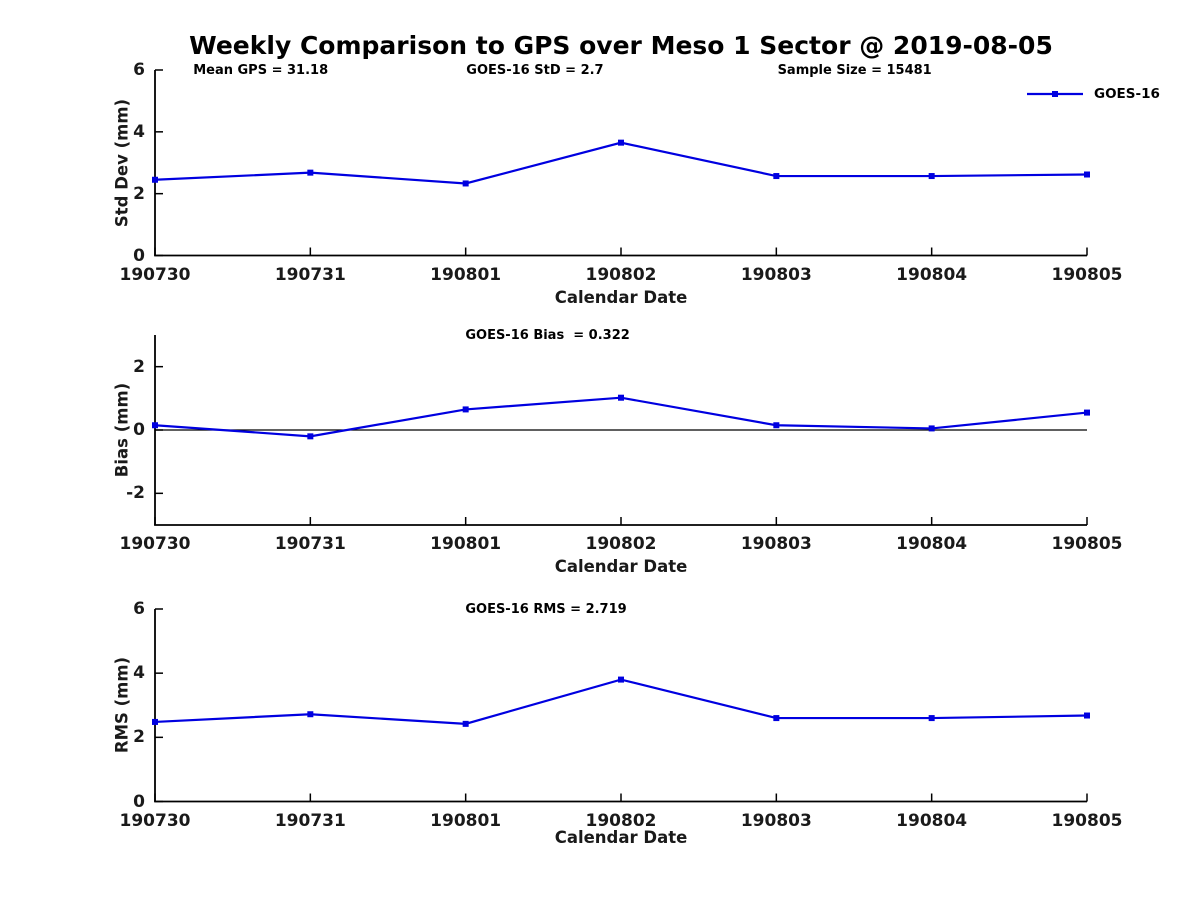 Image resolution: width=1200 pixels, height=900 pixels. Describe the element at coordinates (621, 837) in the screenshot. I see `rms-x-axis-label: Calendar Date` at that location.